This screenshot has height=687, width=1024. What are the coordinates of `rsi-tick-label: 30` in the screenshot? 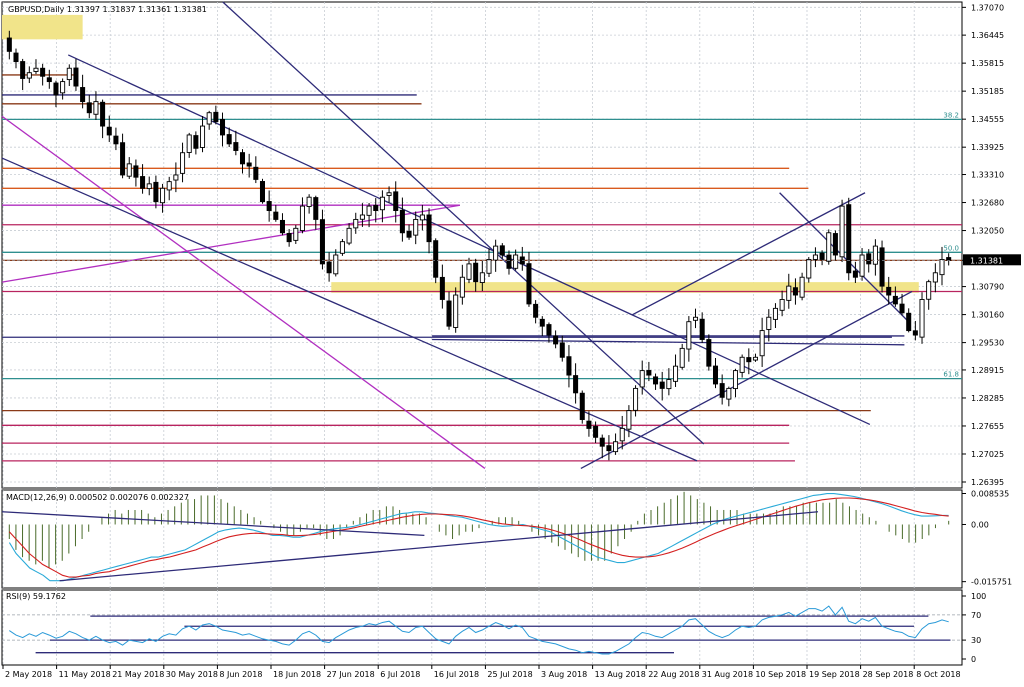 It's located at (976, 640).